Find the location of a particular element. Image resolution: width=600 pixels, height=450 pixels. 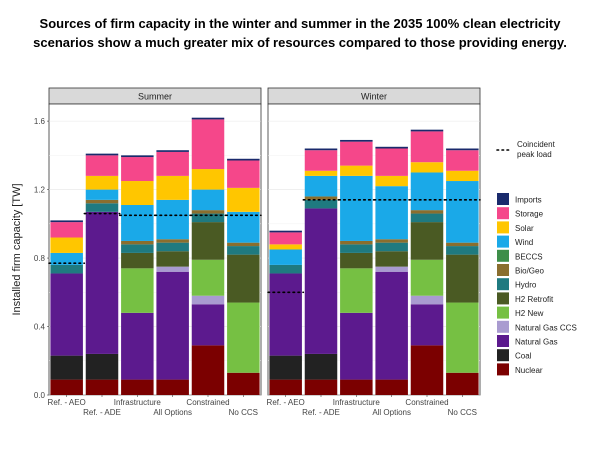

winter-bar-5-storage is located at coordinates (462, 160).